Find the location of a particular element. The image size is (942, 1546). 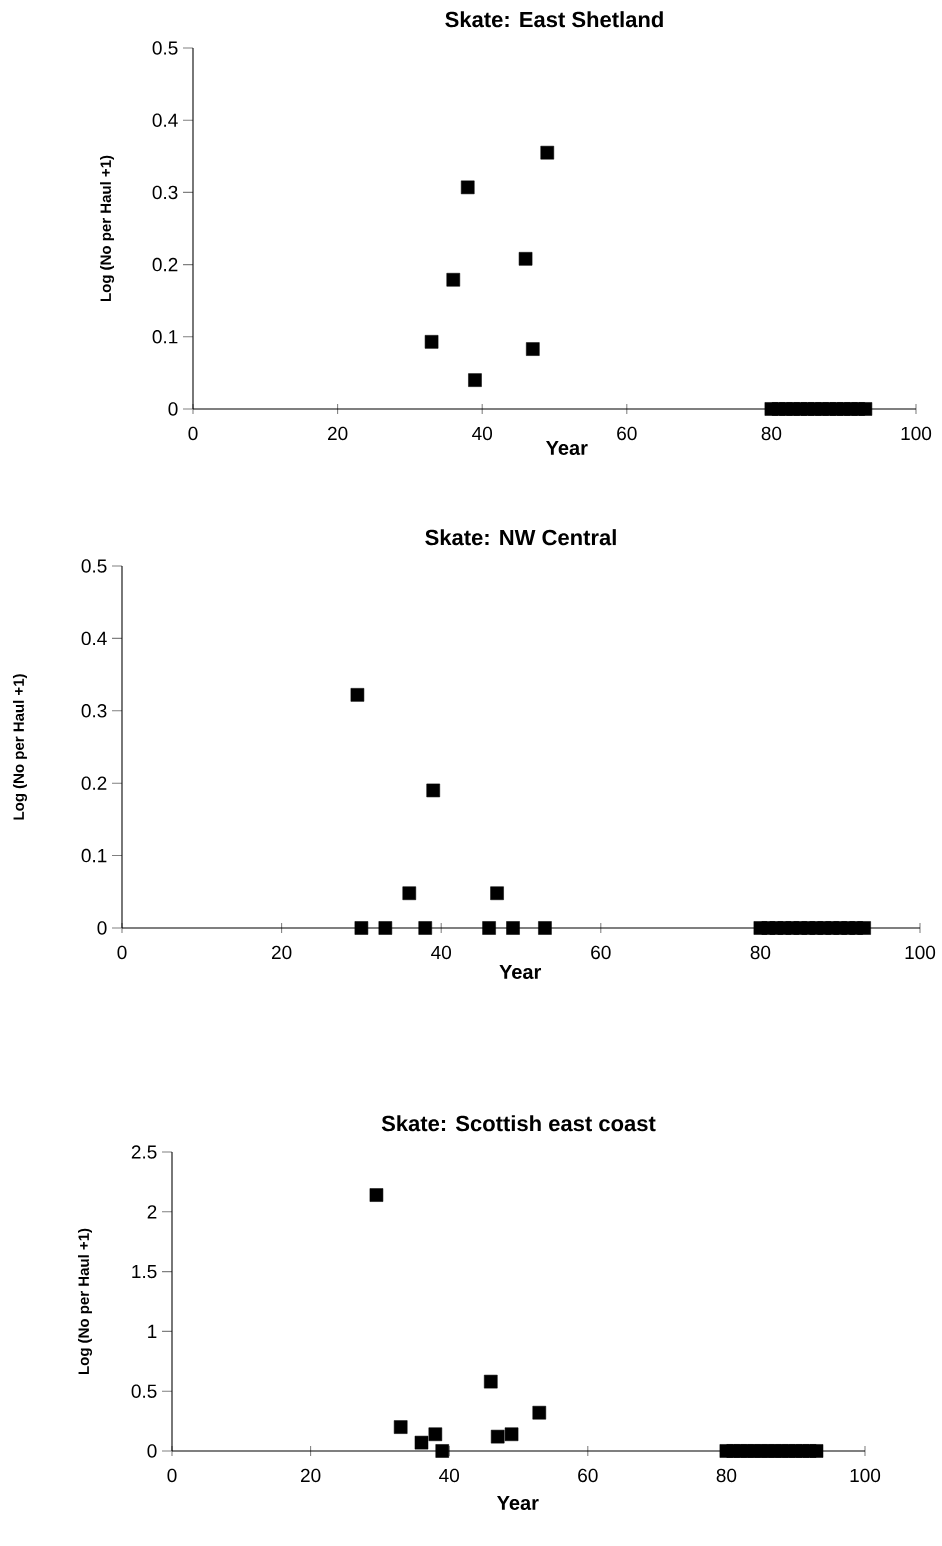

y-tick-label: 2 is located at coordinates (152, 1212).